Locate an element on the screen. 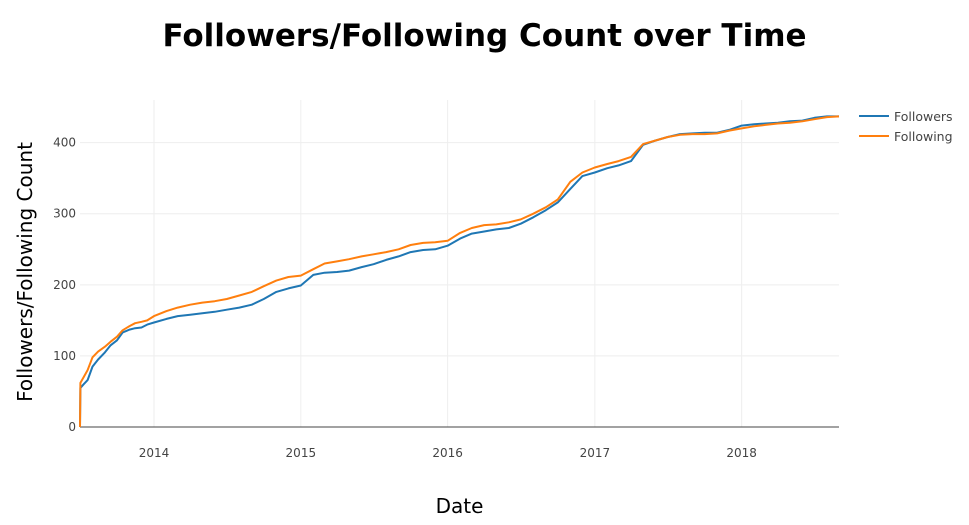  y-tick-label: 400 is located at coordinates (64, 143).